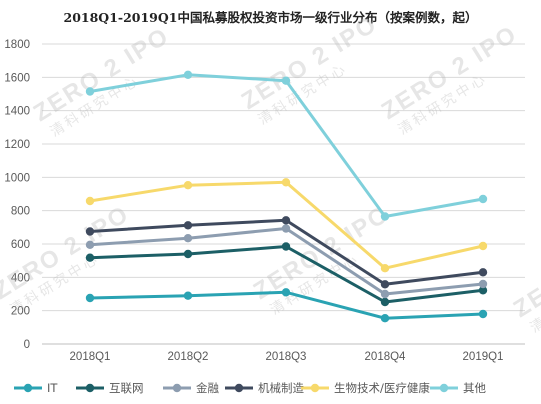 The width and height of the screenshot is (541, 404). Describe the element at coordinates (90, 357) in the screenshot. I see `x-tick-label: 2018Q1` at that location.